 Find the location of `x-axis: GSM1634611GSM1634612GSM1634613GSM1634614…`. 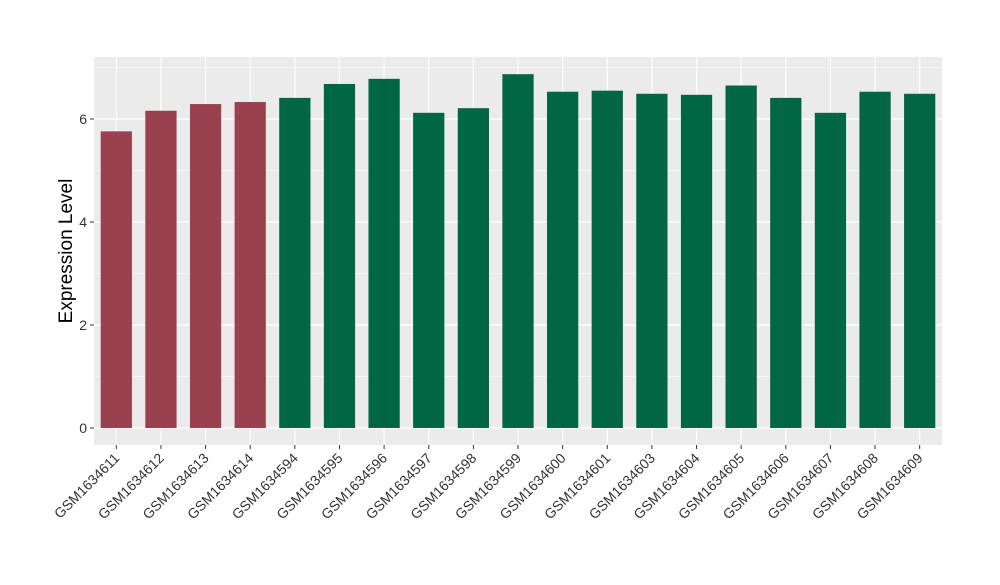

x-axis: GSM1634611GSM1634612GSM1634613GSM1634614… is located at coordinates (488, 483).